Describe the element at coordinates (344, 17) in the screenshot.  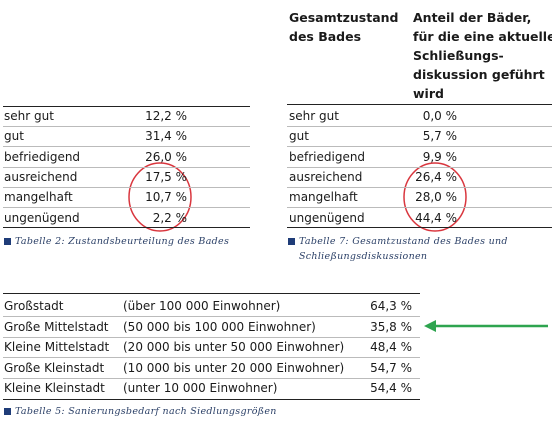
I see `column-header: Gesamtzustand` at that location.